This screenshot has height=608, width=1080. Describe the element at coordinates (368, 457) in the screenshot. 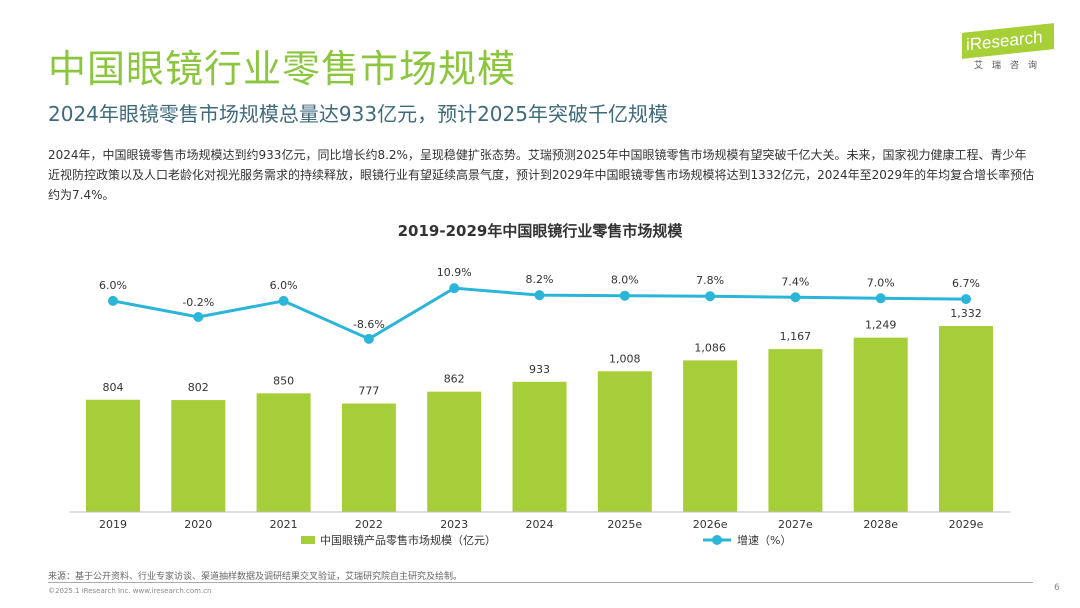

I see `bar-2022` at that location.